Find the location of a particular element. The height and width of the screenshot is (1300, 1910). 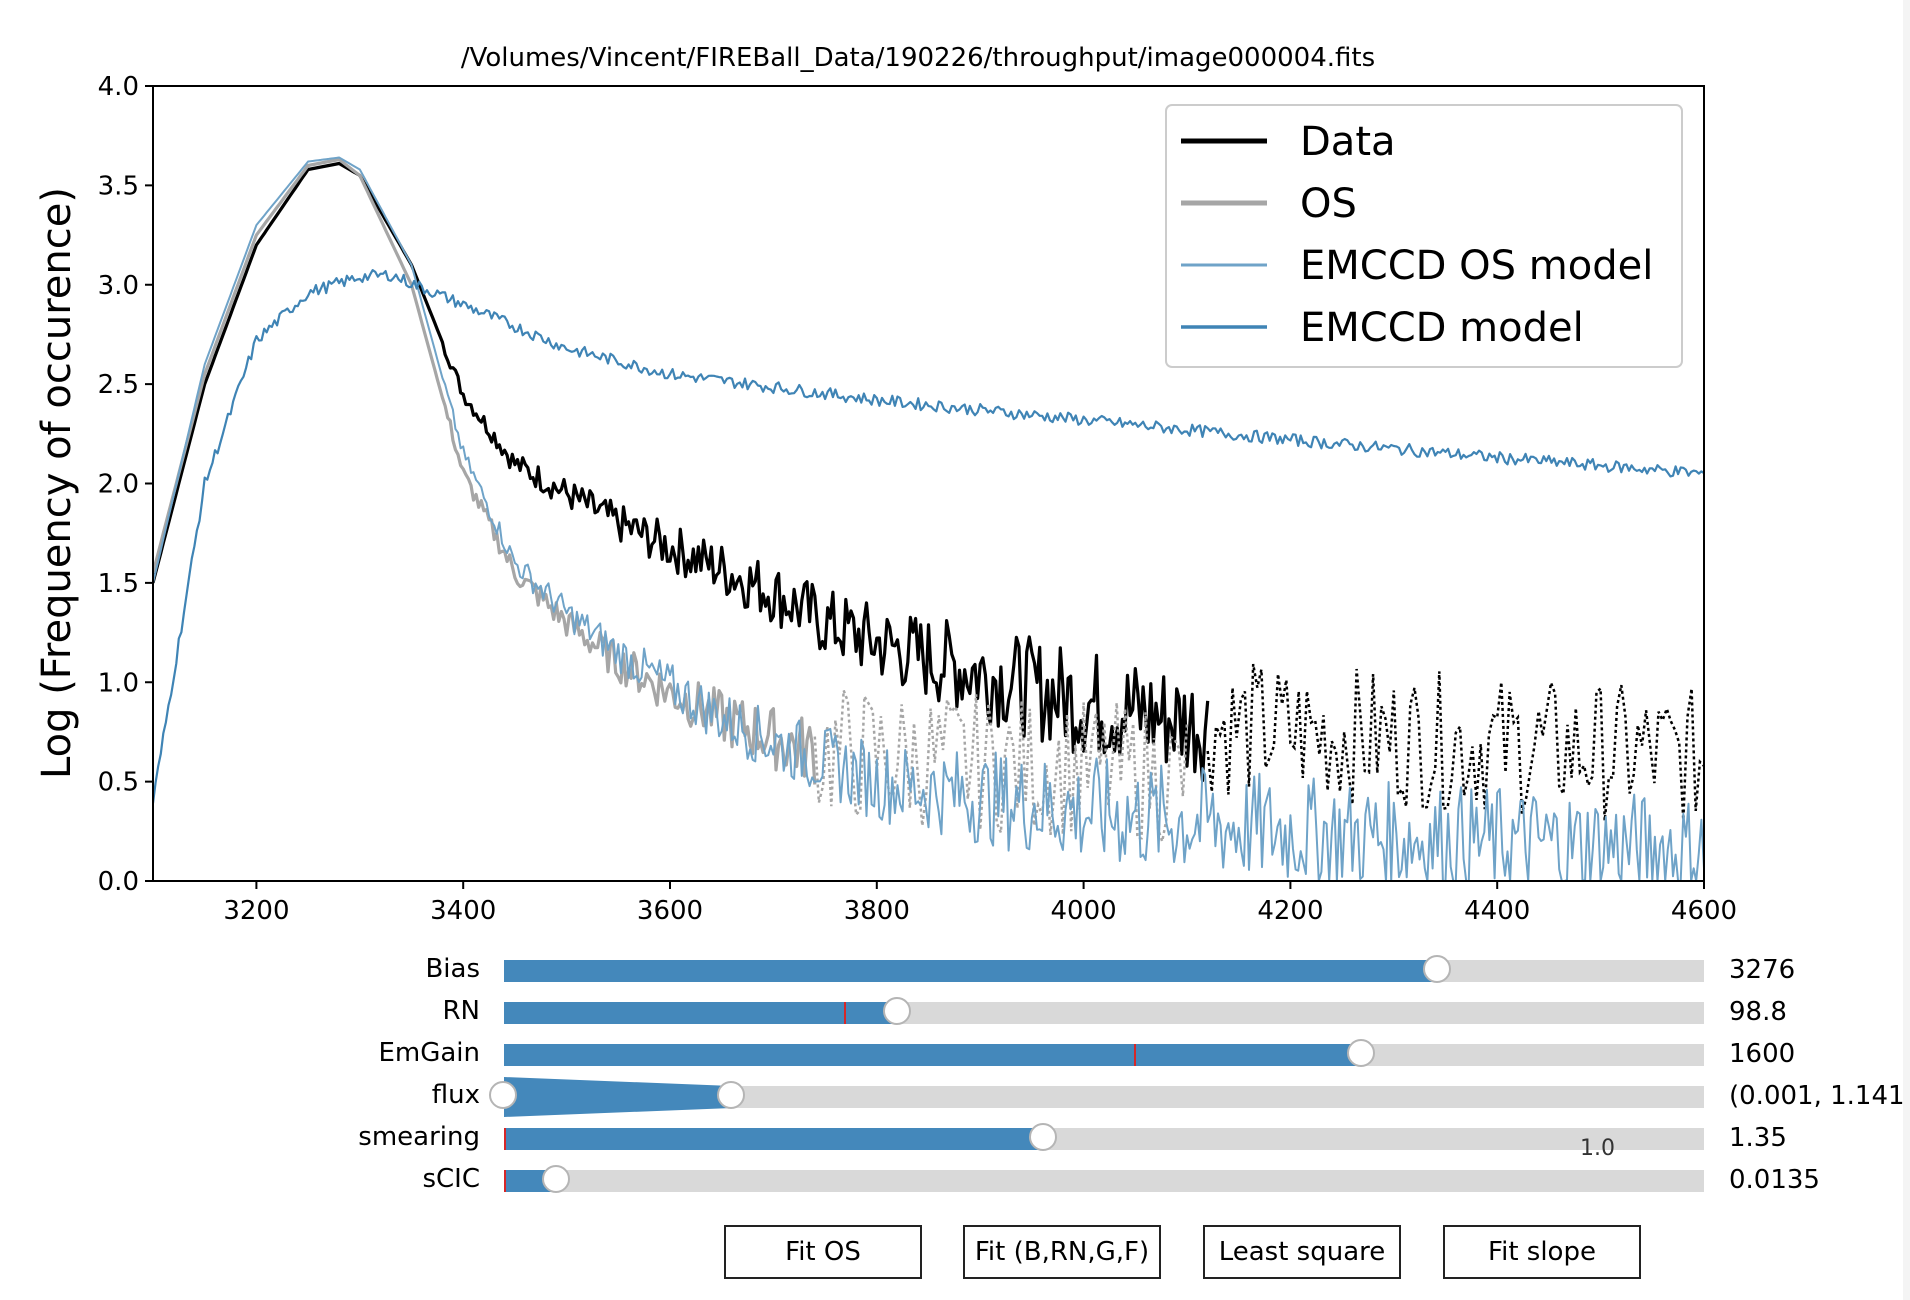

series-tail-data is located at coordinates (1455, 742).